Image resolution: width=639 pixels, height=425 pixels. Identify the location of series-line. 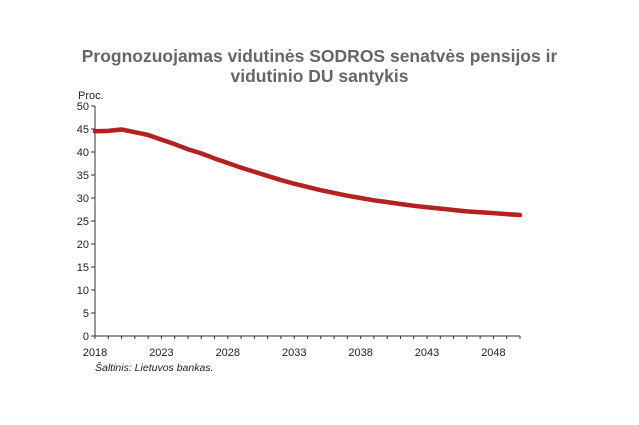
(307, 172).